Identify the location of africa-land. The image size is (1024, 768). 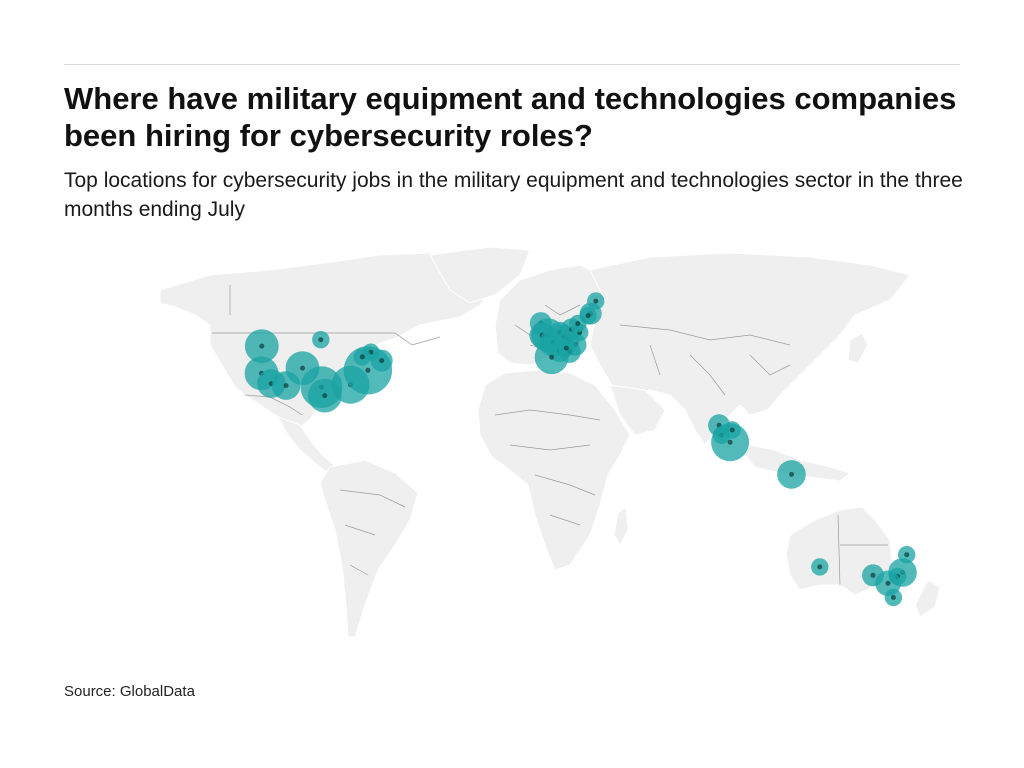
(554, 470).